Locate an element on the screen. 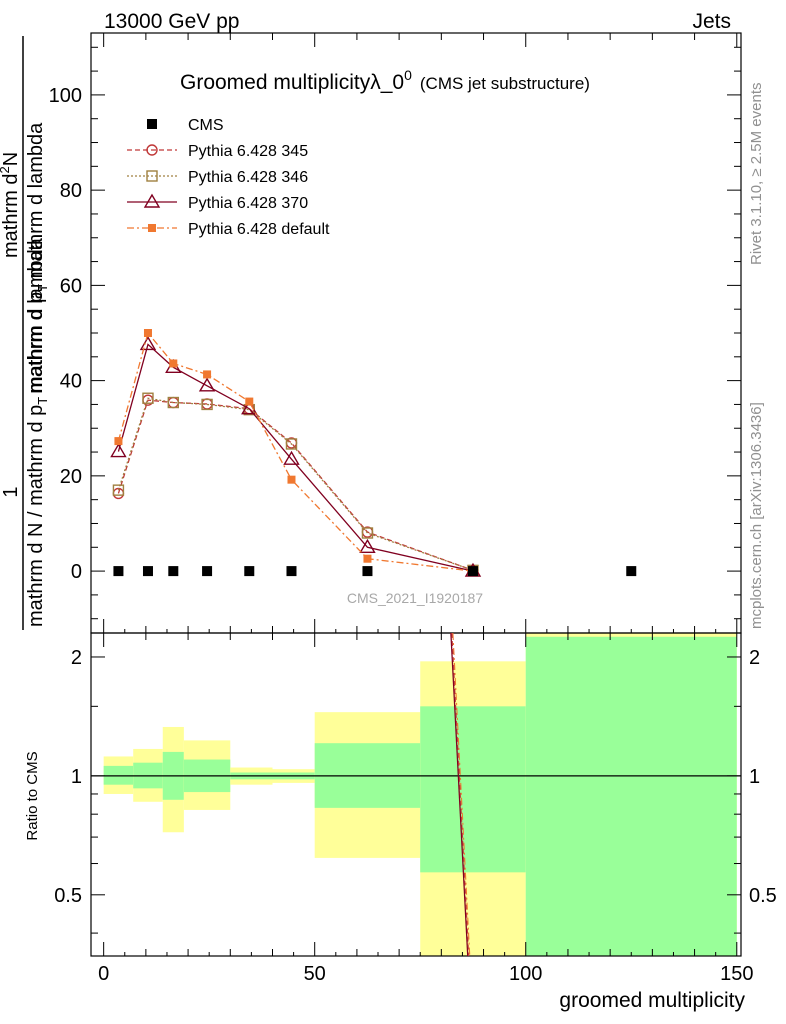 The width and height of the screenshot is (786, 1024). y-label-inum-a: mathrm d is located at coordinates (11, 216).